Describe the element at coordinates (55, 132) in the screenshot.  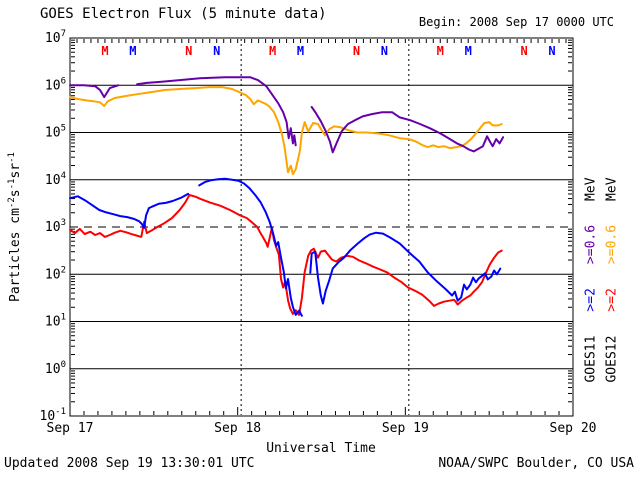
I see `y-tick-label: 10⁵` at that location.